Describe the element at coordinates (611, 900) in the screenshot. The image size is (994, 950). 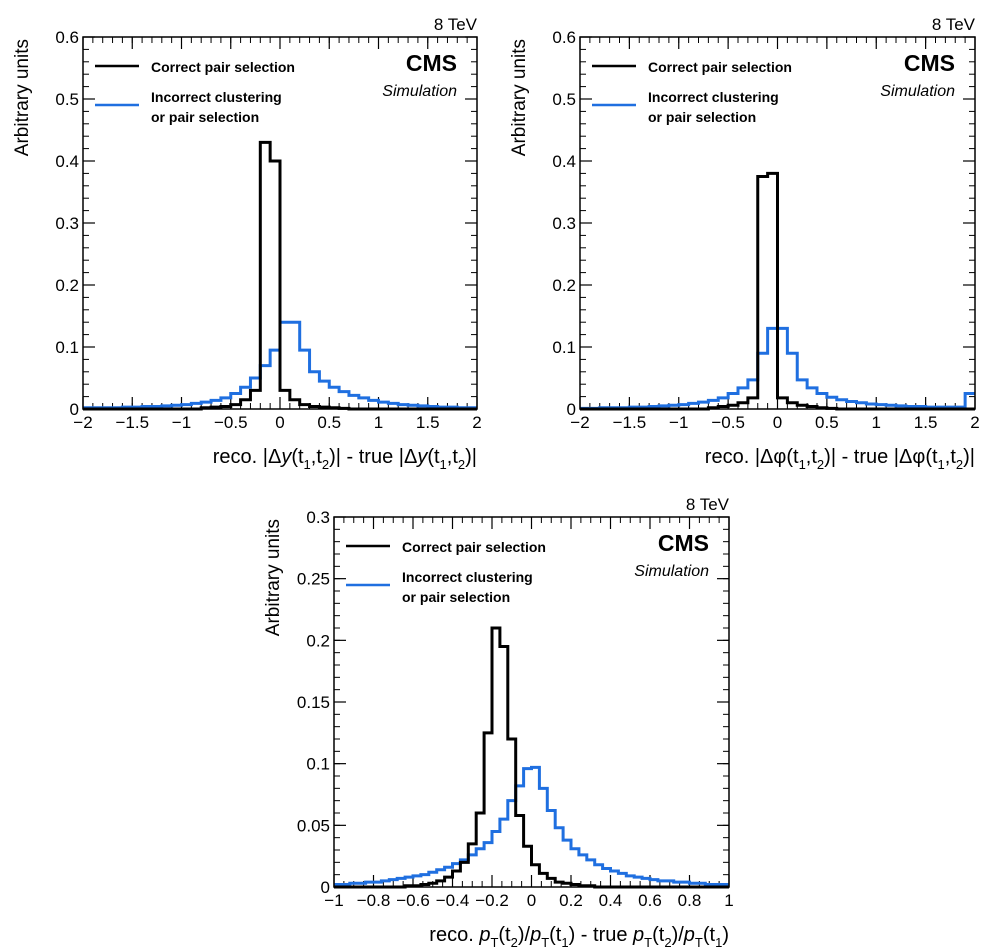
I see `x-tick-label: 0.4` at that location.